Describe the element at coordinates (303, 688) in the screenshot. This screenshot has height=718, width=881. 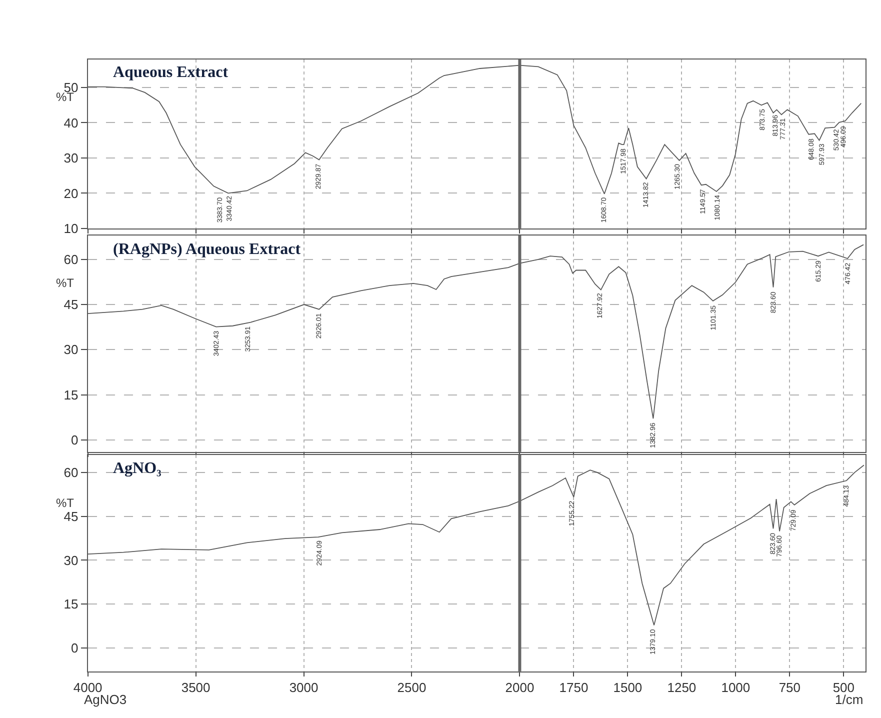
I see `x-tick-label: 3000` at that location.